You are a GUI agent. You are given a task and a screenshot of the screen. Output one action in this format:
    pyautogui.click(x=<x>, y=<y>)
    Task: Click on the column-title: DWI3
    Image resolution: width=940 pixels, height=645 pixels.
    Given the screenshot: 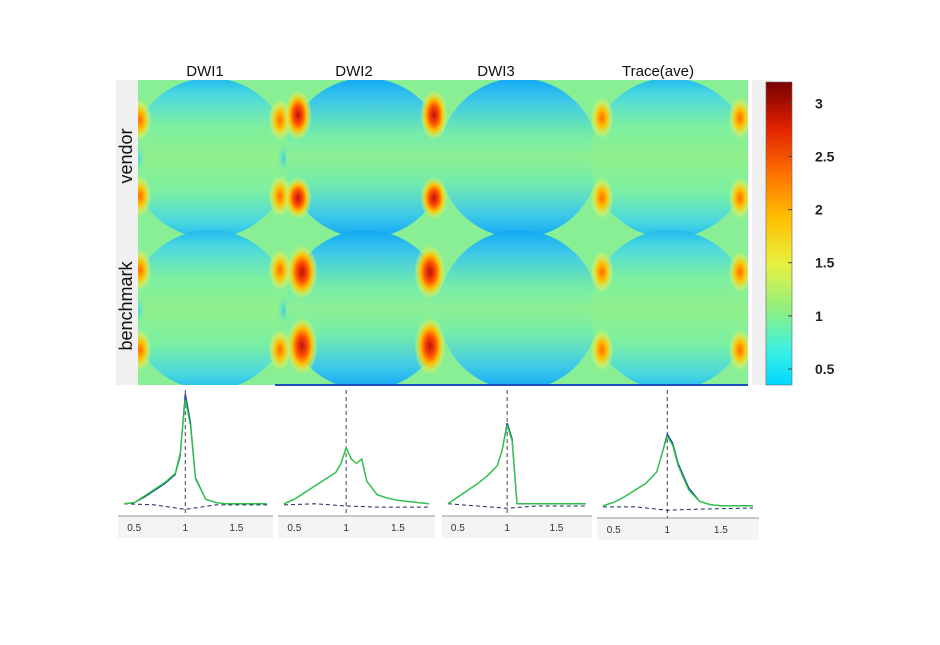 What is the action you would take?
    pyautogui.click(x=496, y=71)
    